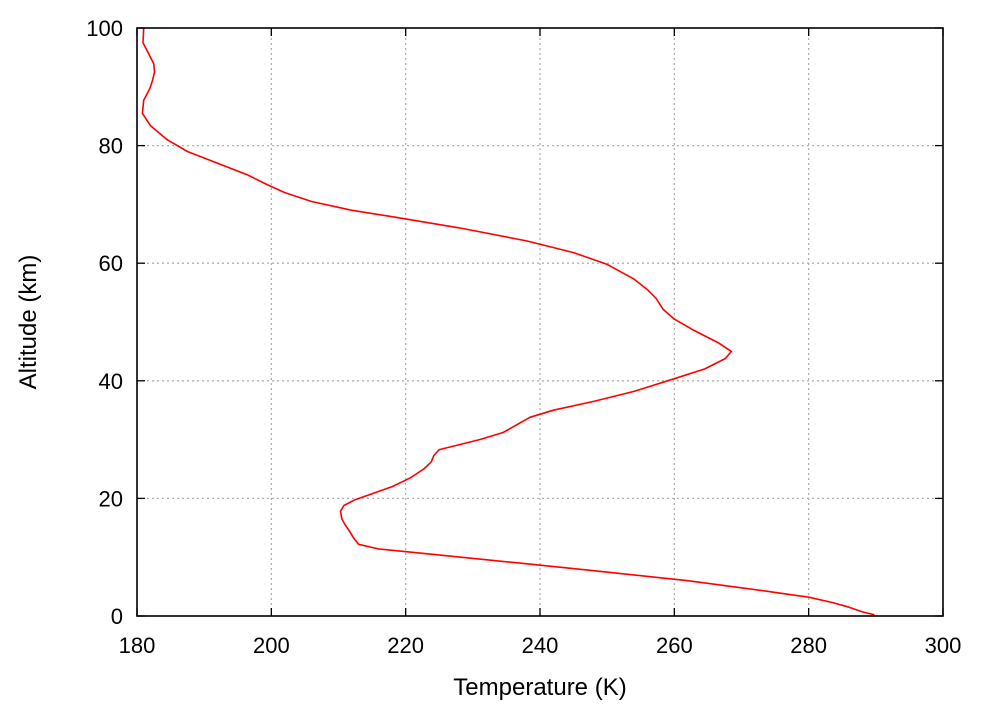 The height and width of the screenshot is (706, 1008). I want to click on y-tick-label: 80, so click(111, 146).